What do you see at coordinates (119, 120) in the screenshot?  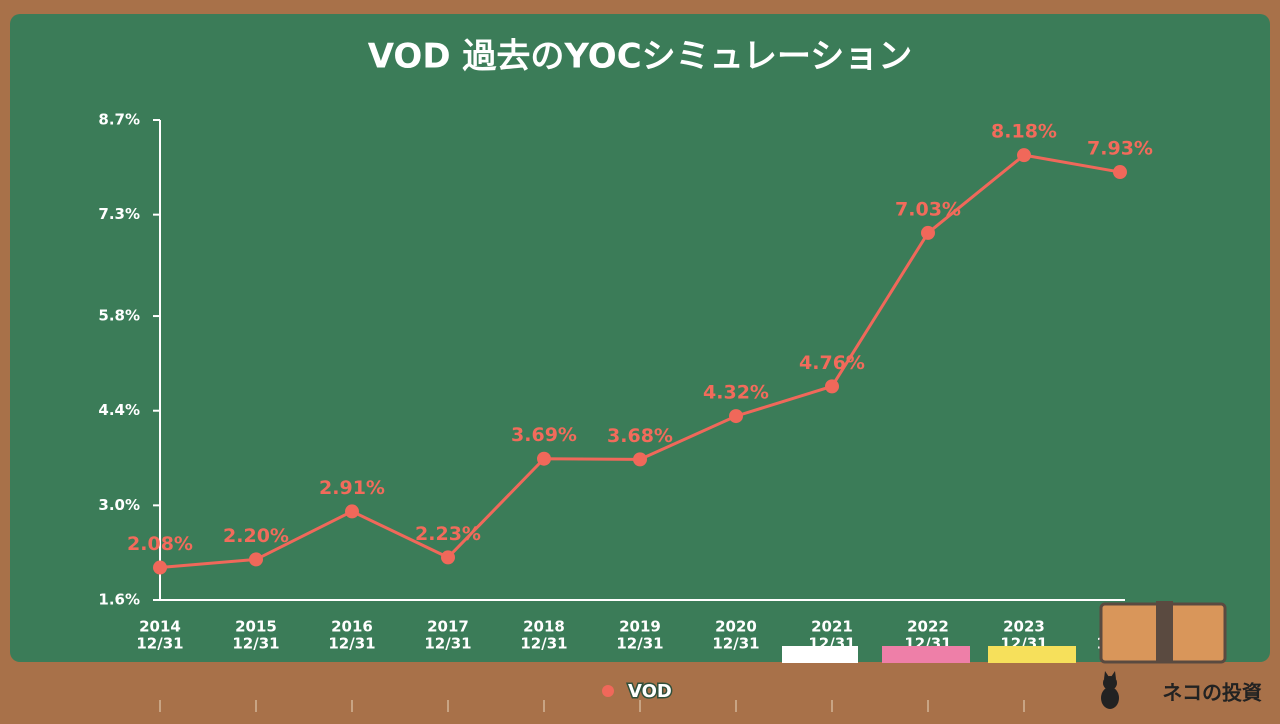 I see `y-tick-label: 8.7%` at bounding box center [119, 120].